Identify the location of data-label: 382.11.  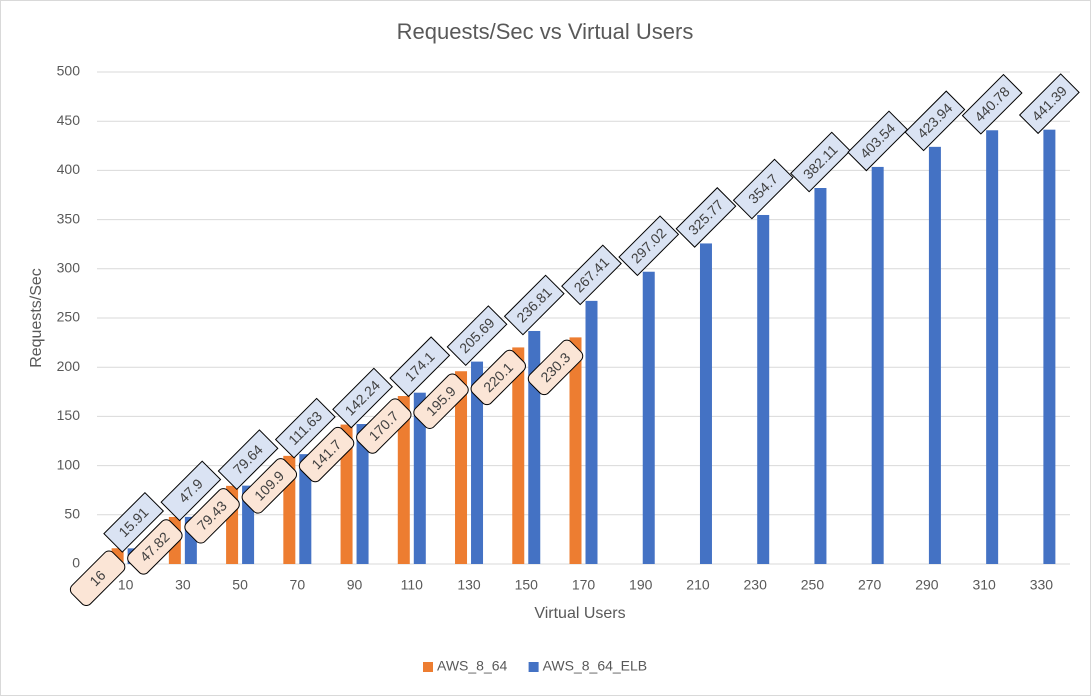
(820, 162).